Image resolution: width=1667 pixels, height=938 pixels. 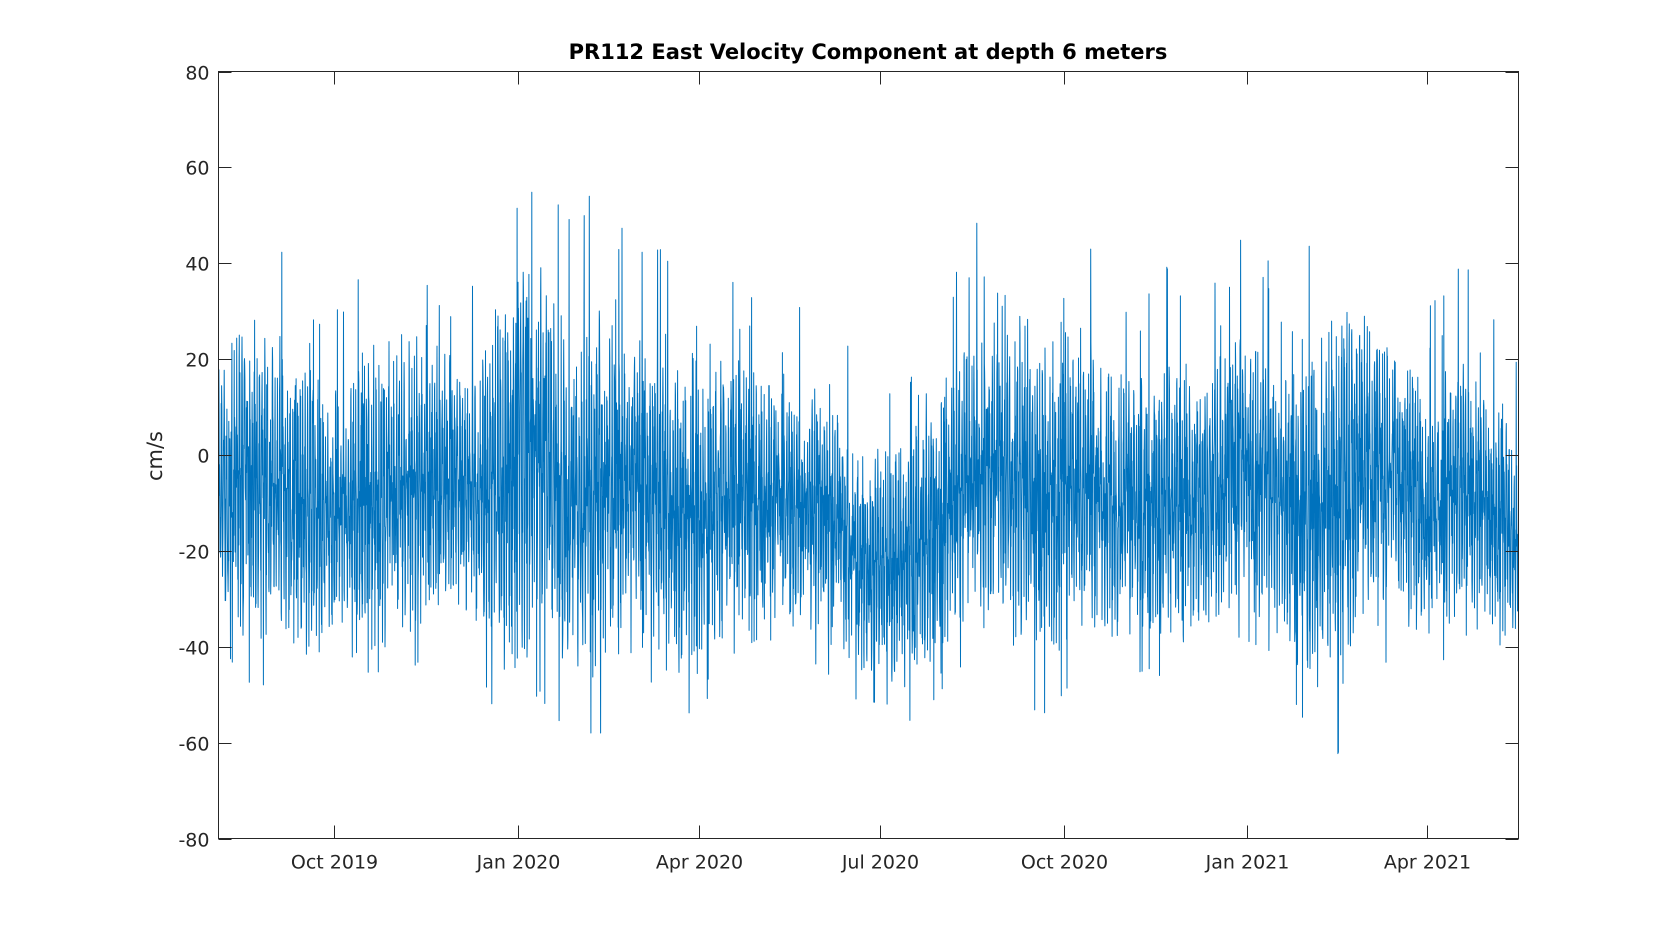 What do you see at coordinates (193, 841) in the screenshot?
I see `y-tick-label: -80` at bounding box center [193, 841].